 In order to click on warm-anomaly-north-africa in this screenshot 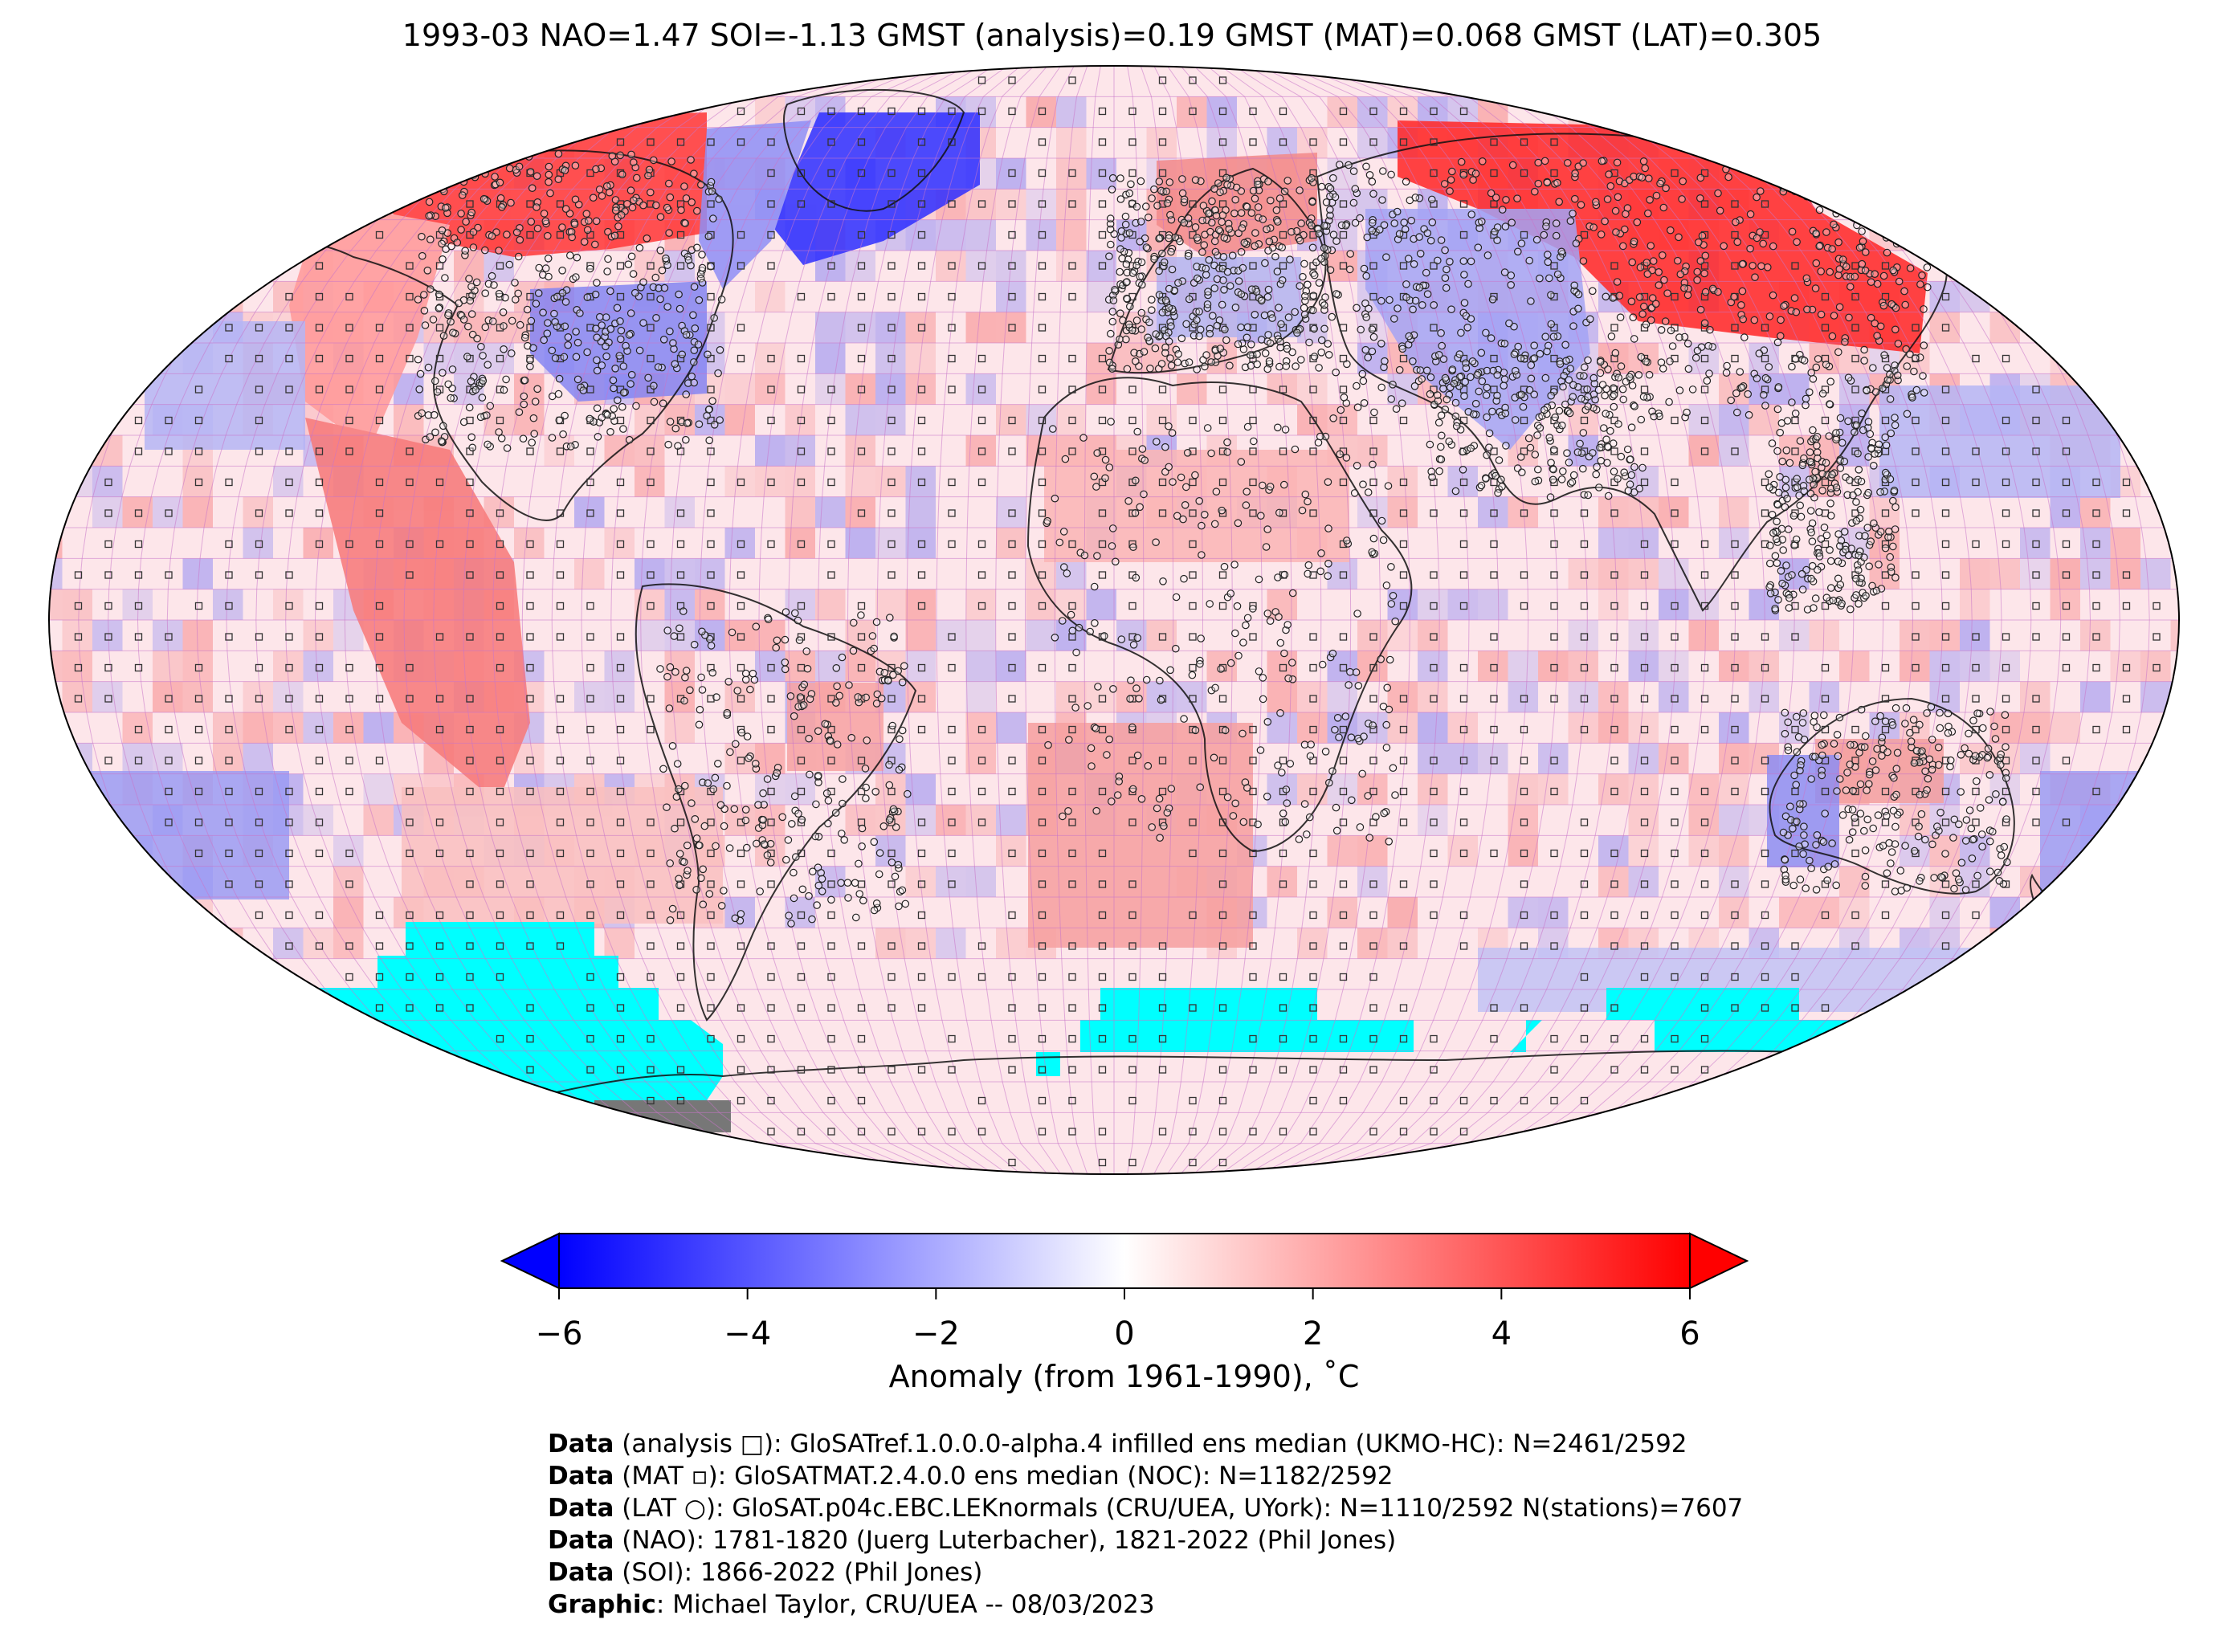, I will do `click(1196, 506)`.